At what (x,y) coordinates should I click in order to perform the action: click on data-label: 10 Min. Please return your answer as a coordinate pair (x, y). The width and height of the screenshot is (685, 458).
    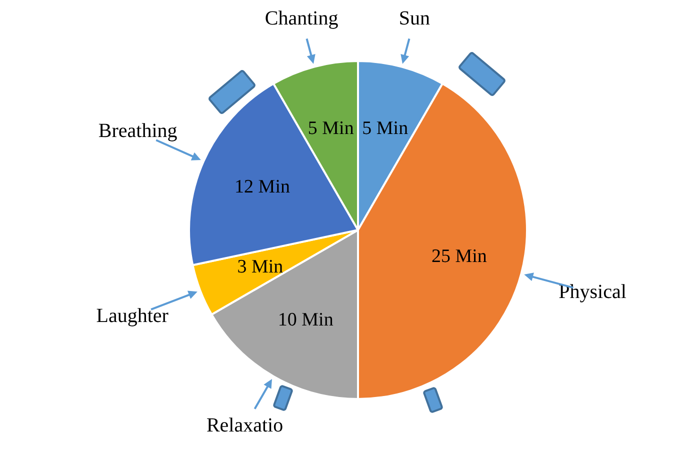
    Looking at the image, I should click on (306, 320).